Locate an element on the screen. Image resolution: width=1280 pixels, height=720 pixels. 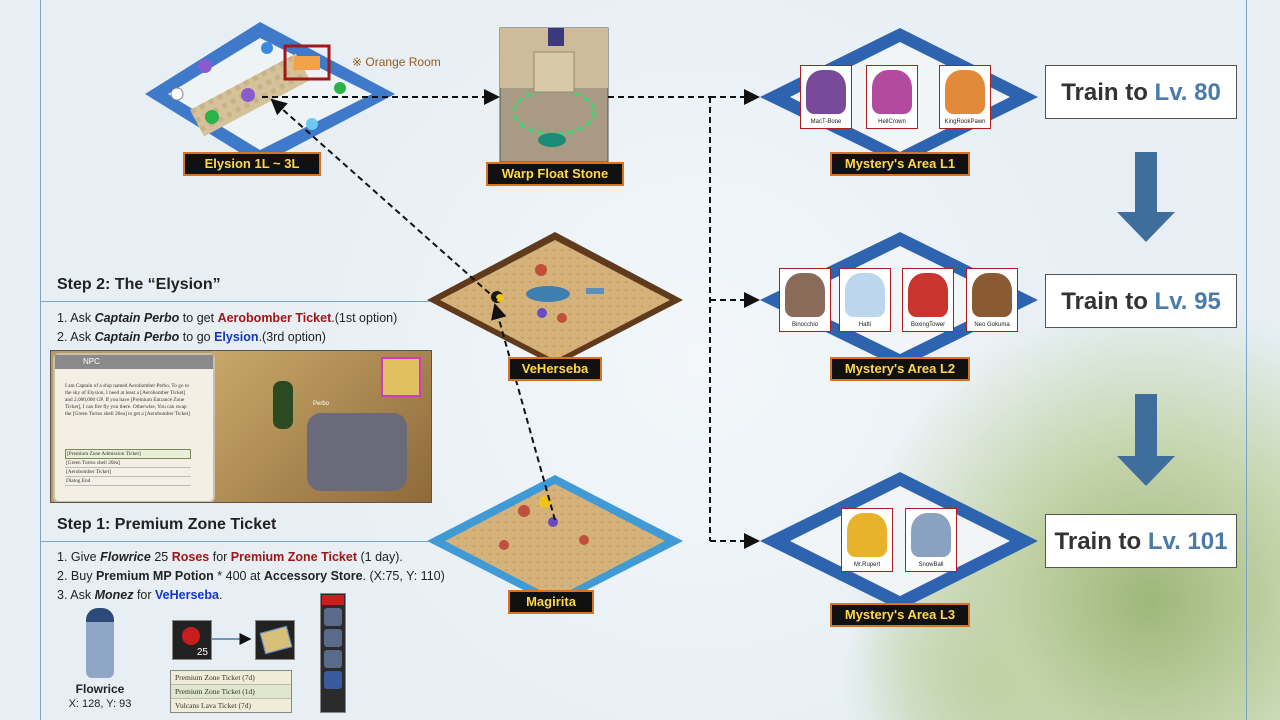
ticket-icon is located at coordinates (275, 640).